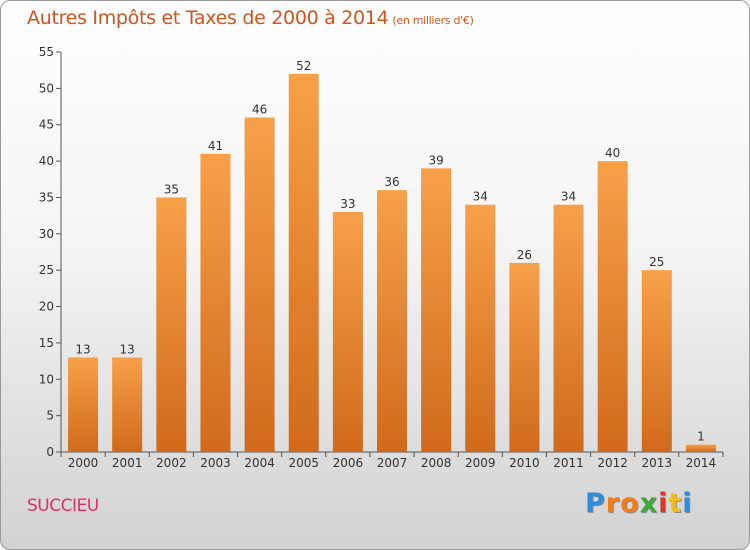 The width and height of the screenshot is (750, 550). What do you see at coordinates (46, 52) in the screenshot?
I see `y-tick-label: 55` at bounding box center [46, 52].